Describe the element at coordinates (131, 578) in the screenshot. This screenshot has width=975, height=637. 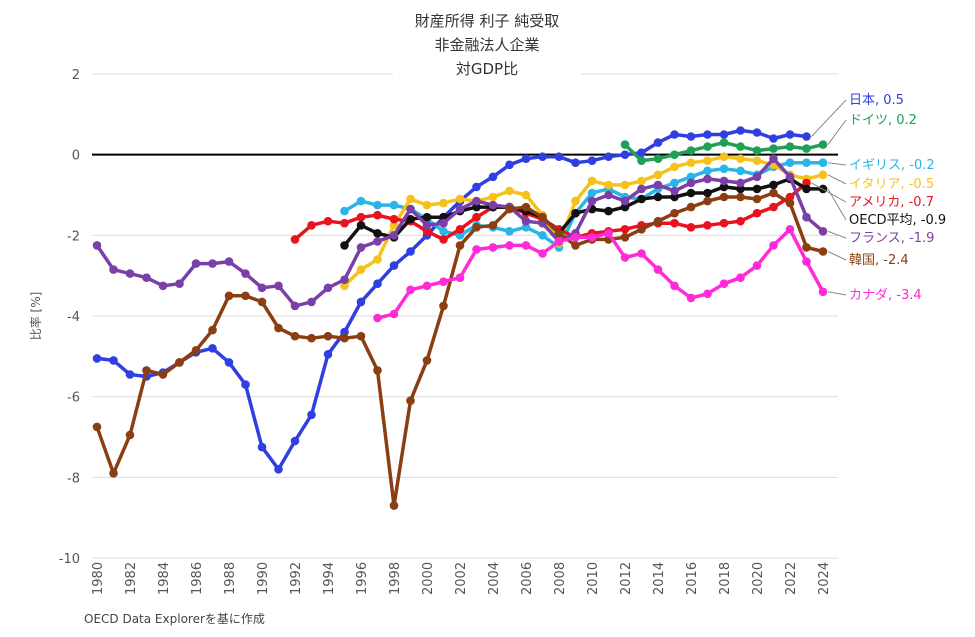
I see `x-tick-label: 1982` at that location.